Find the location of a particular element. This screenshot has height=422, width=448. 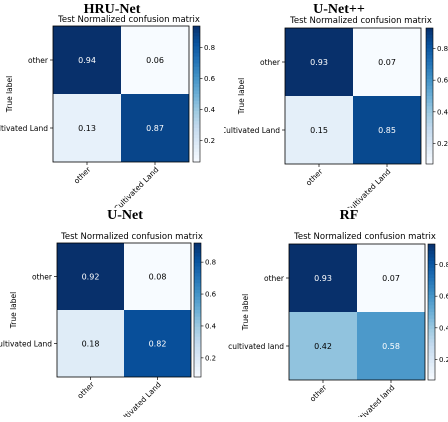

y-axis-label: True label is located at coordinates (9, 94).